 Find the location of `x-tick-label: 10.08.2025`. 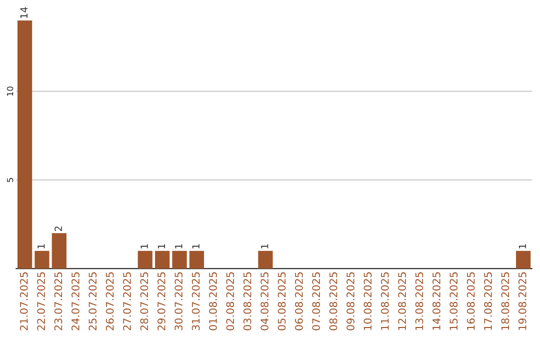

x-tick-label: 10.08.2025 is located at coordinates (368, 301).